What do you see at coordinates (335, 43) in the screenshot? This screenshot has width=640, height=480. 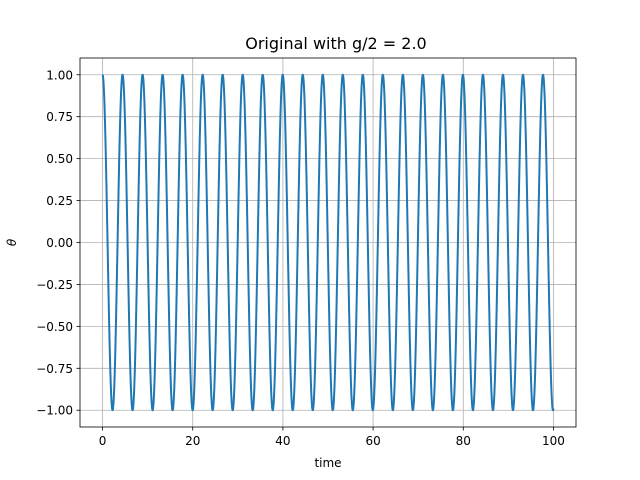 I see `chart-title: Original with g/2 = 2.0` at bounding box center [335, 43].